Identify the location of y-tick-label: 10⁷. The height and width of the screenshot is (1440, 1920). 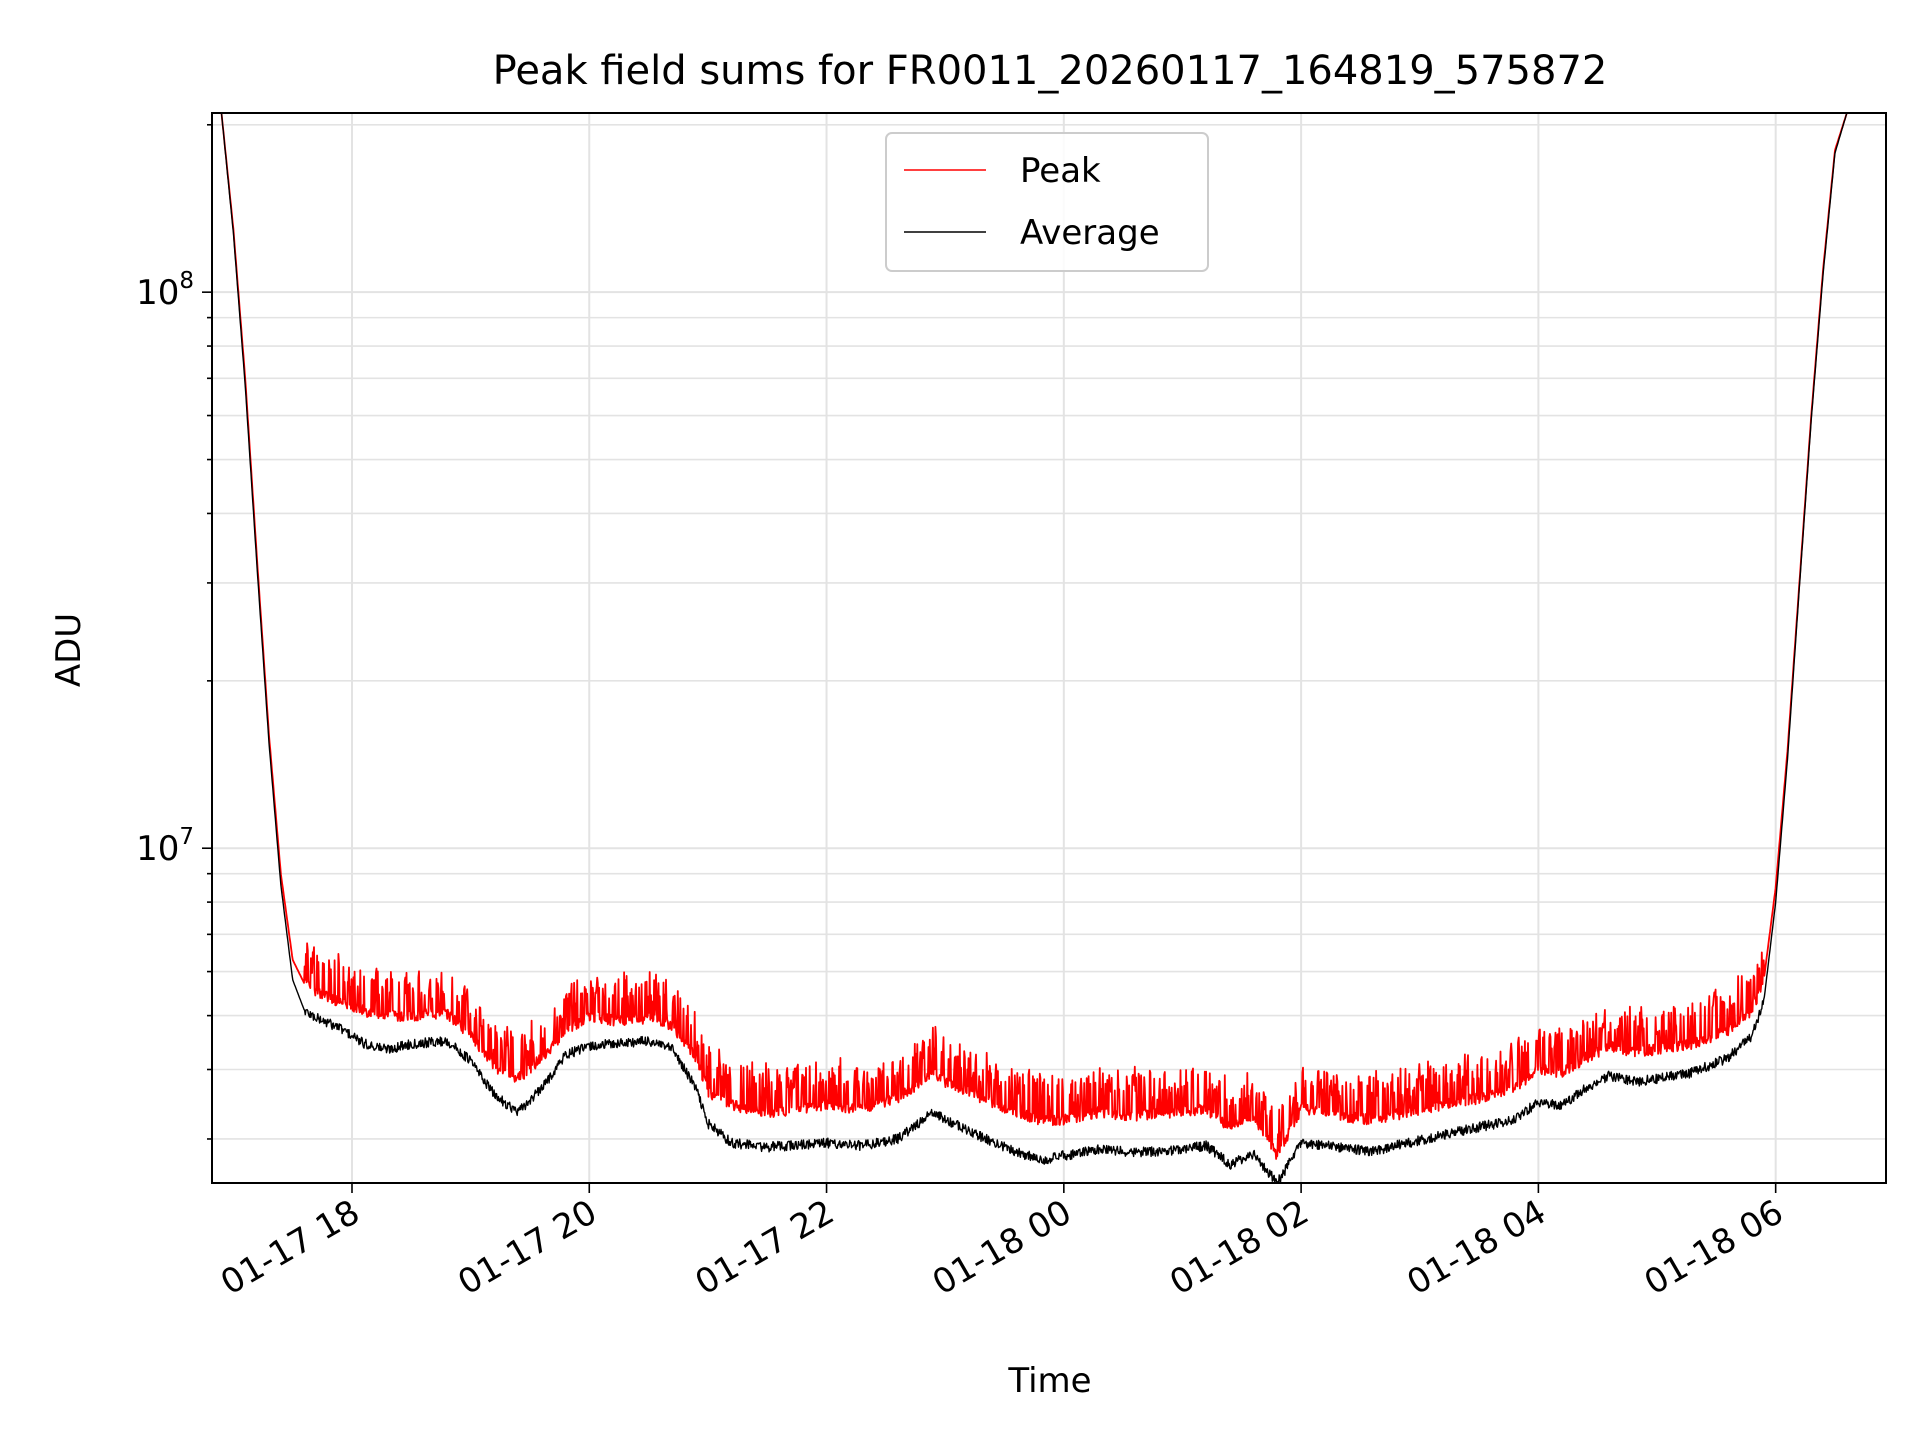
(165, 846).